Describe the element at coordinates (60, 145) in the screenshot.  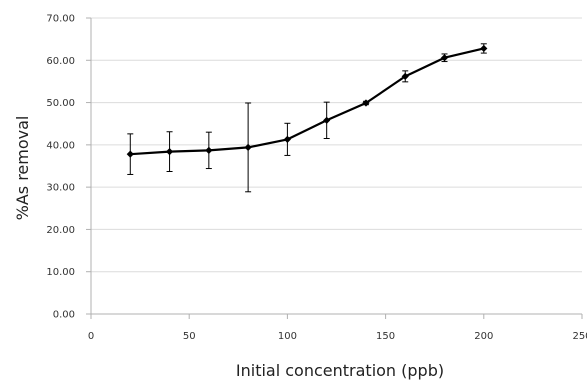
I see `y-tick-label: 40.00` at that location.